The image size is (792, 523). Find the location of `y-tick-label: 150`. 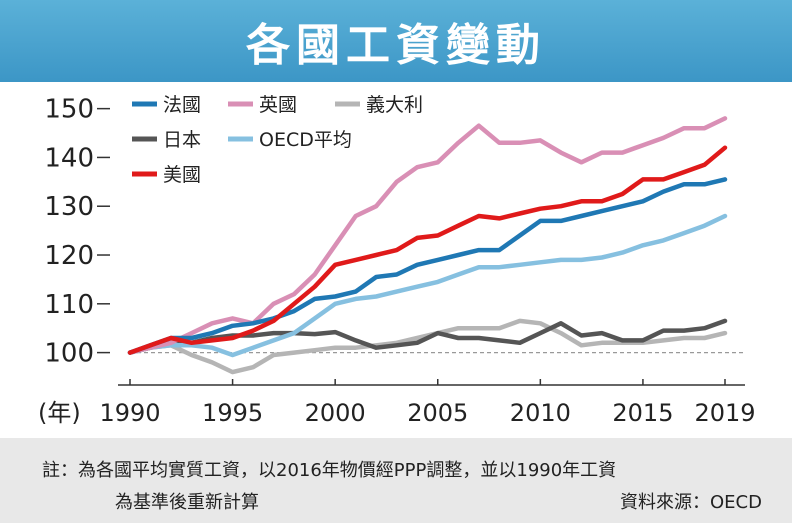

y-tick-label: 150 is located at coordinates (69, 110).